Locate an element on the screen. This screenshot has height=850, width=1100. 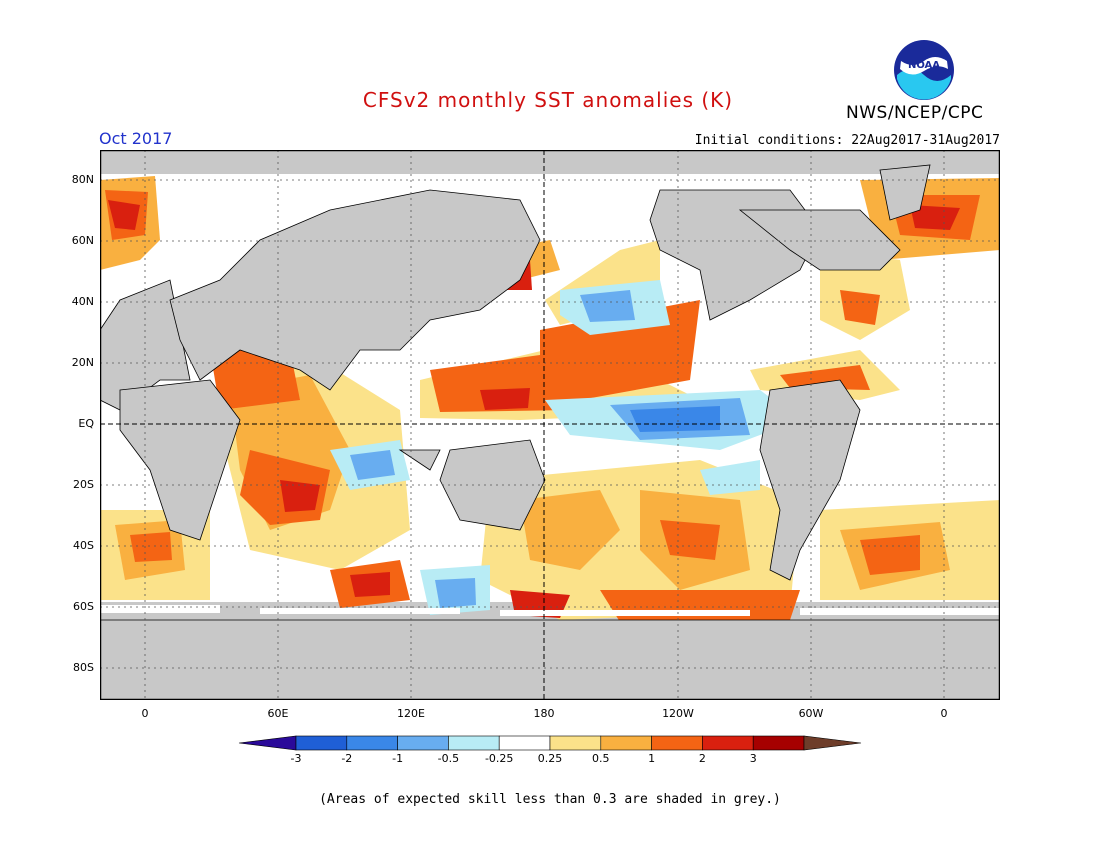
svg-text: NOAA is located at coordinates (924, 65).